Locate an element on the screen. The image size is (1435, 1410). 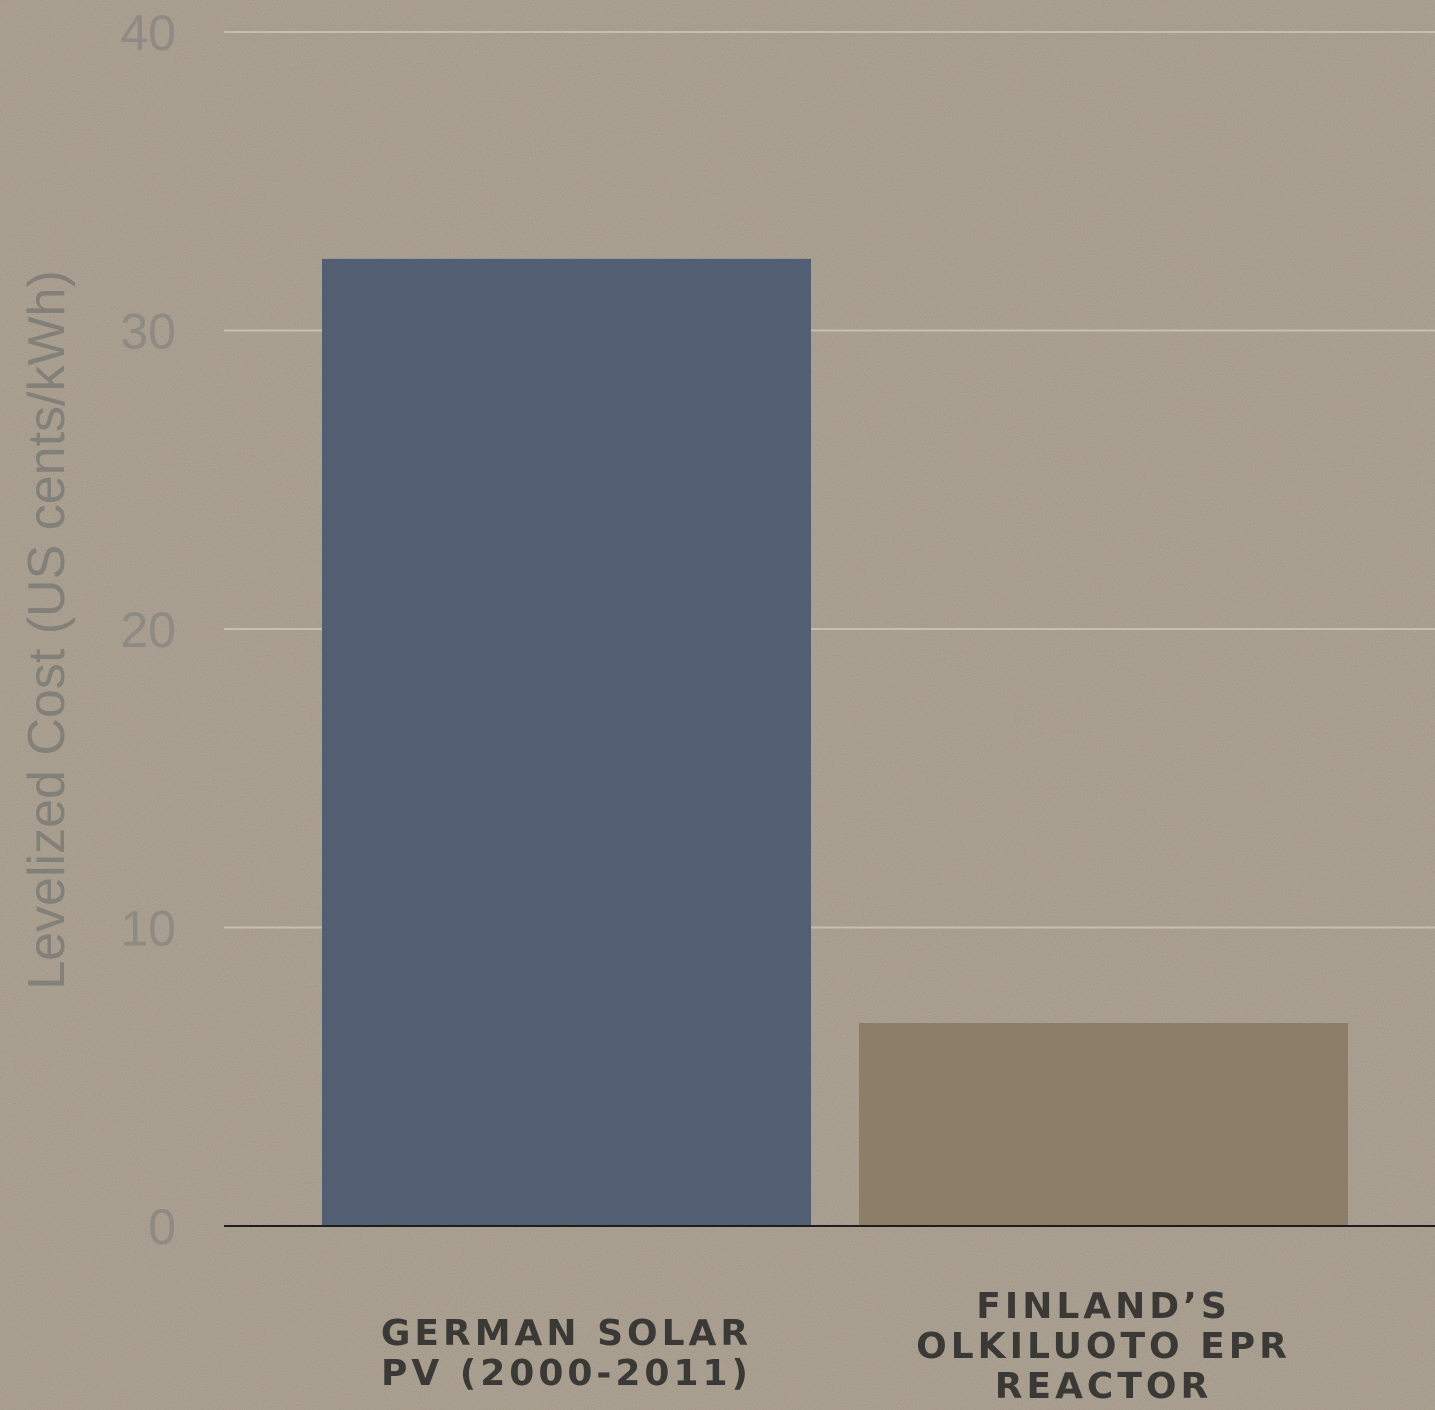
y-tick-label-10: 10 is located at coordinates (148, 929).